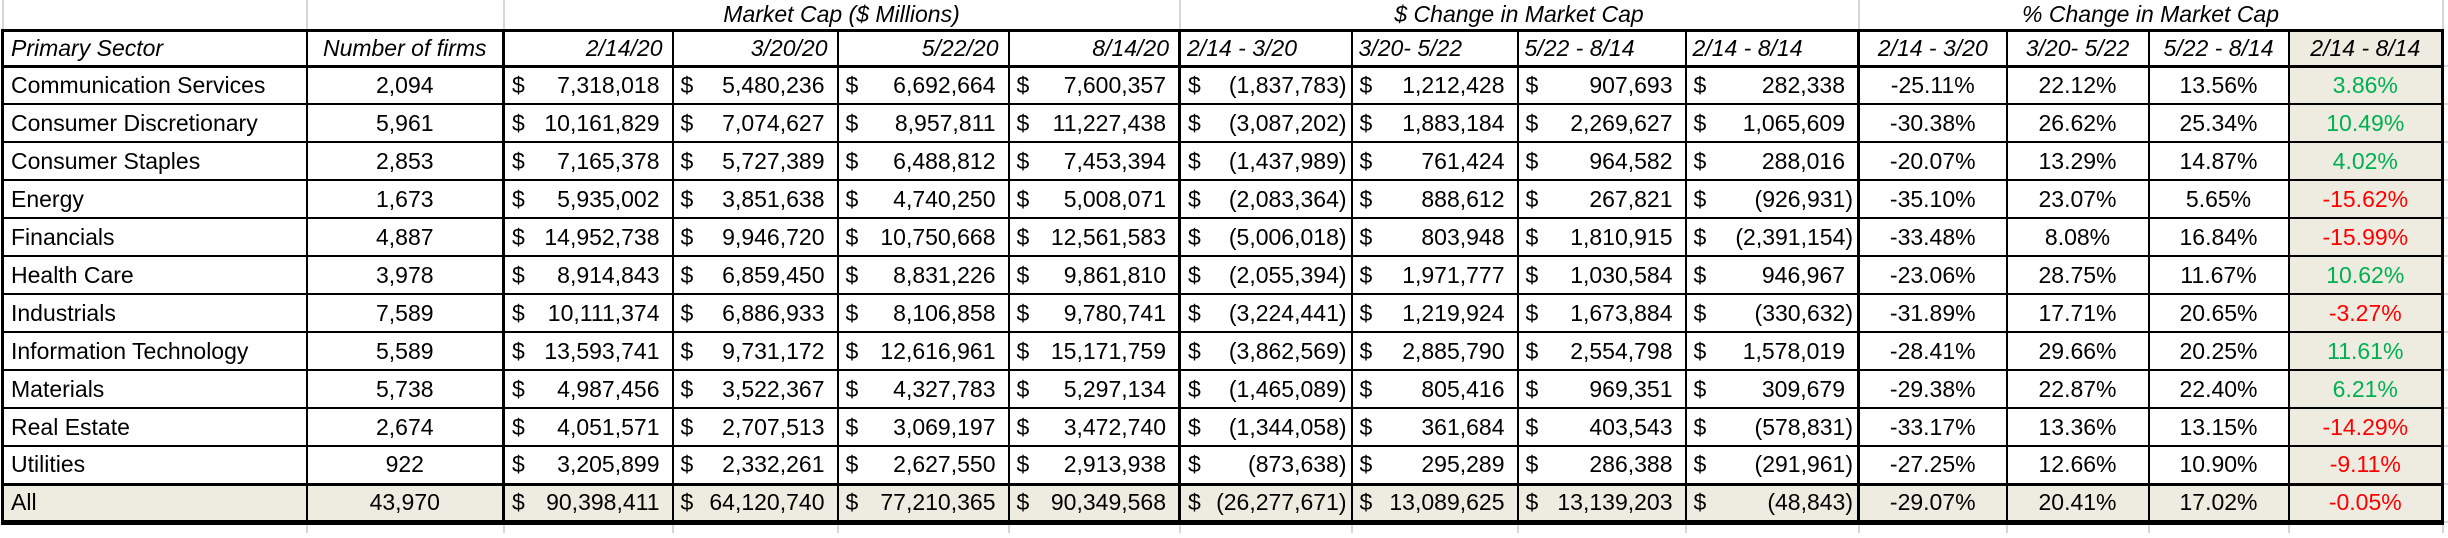 The height and width of the screenshot is (538, 2448). Describe the element at coordinates (1772, 85) in the screenshot. I see `dollar-change-cell: $282,338` at that location.